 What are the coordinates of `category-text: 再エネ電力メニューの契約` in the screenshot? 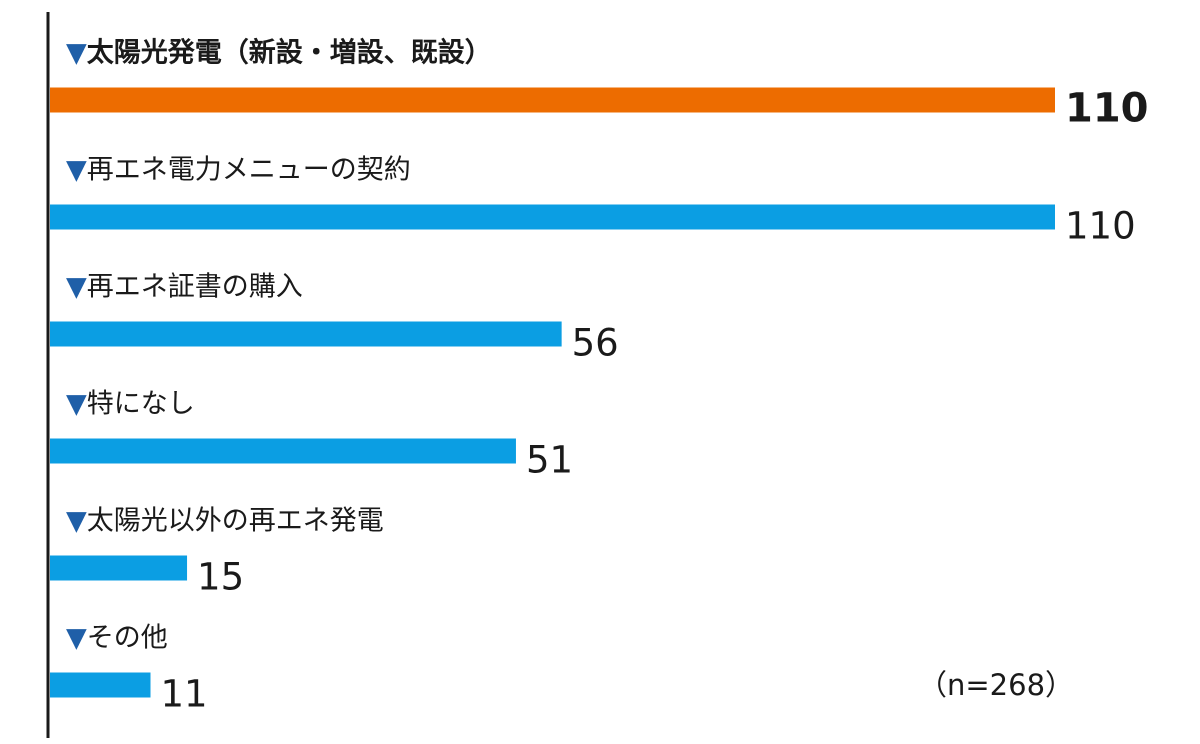 It's located at (249, 170).